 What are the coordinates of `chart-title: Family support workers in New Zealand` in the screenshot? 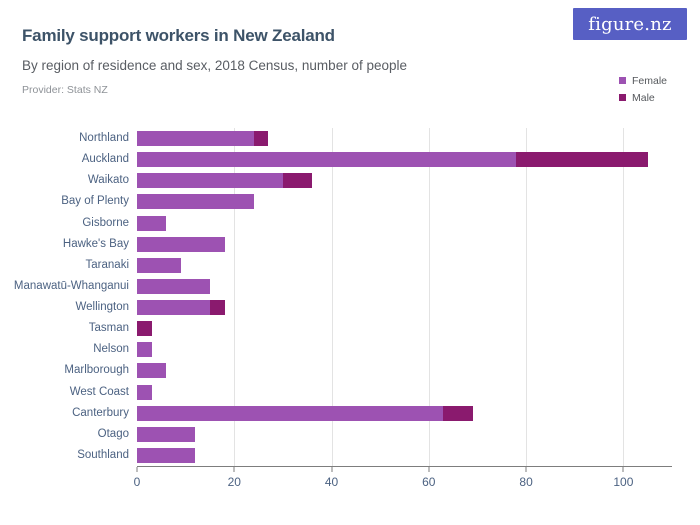 It's located at (178, 35).